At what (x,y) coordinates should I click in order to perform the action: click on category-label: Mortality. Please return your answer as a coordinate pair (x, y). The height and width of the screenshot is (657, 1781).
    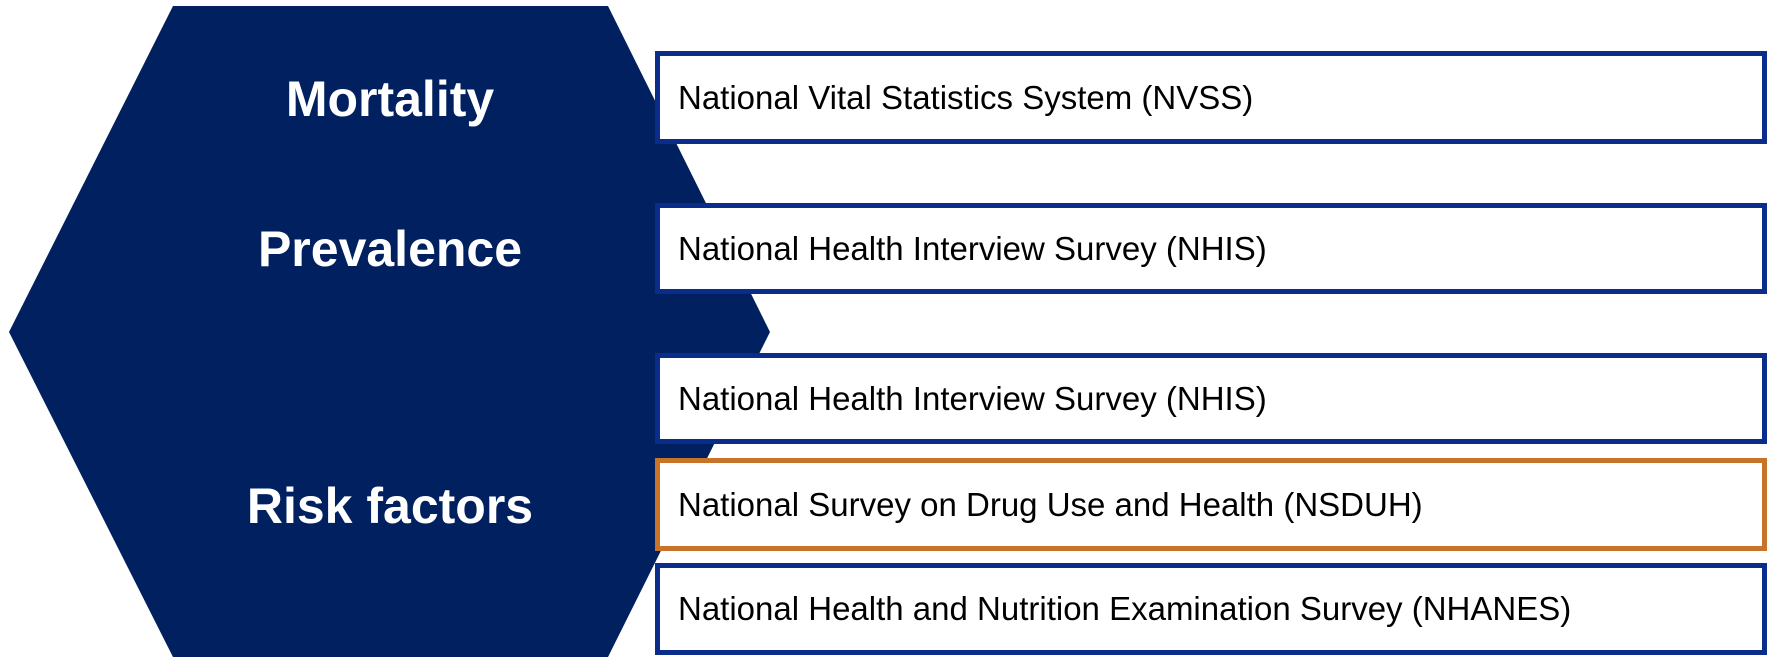
    Looking at the image, I should click on (390, 99).